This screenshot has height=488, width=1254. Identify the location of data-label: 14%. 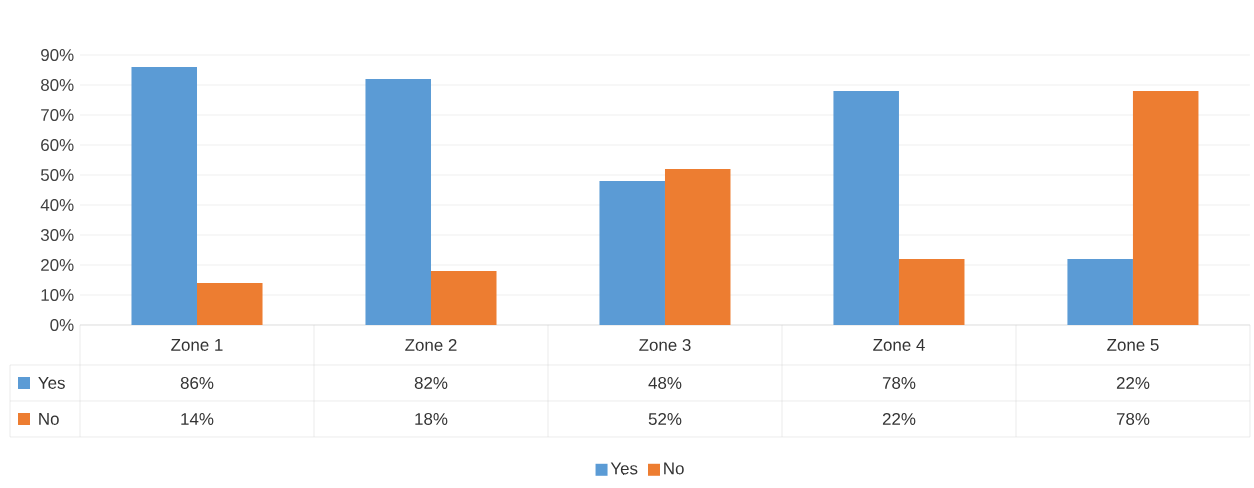
(197, 419).